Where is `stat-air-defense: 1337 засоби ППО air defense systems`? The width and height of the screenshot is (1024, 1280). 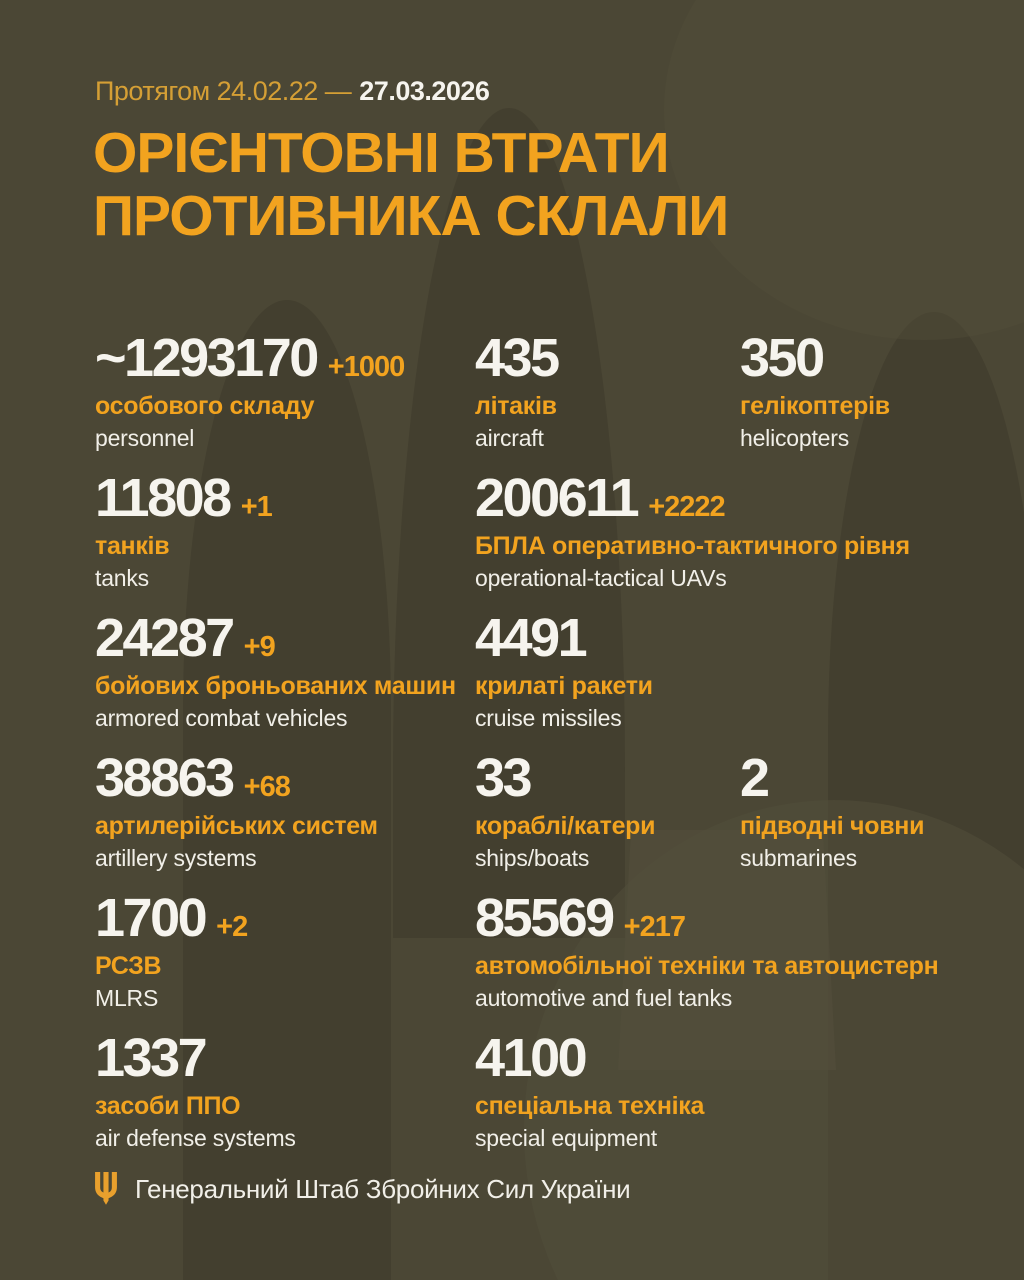
stat-air-defense: 1337 засоби ППО air defense systems is located at coordinates (195, 1091).